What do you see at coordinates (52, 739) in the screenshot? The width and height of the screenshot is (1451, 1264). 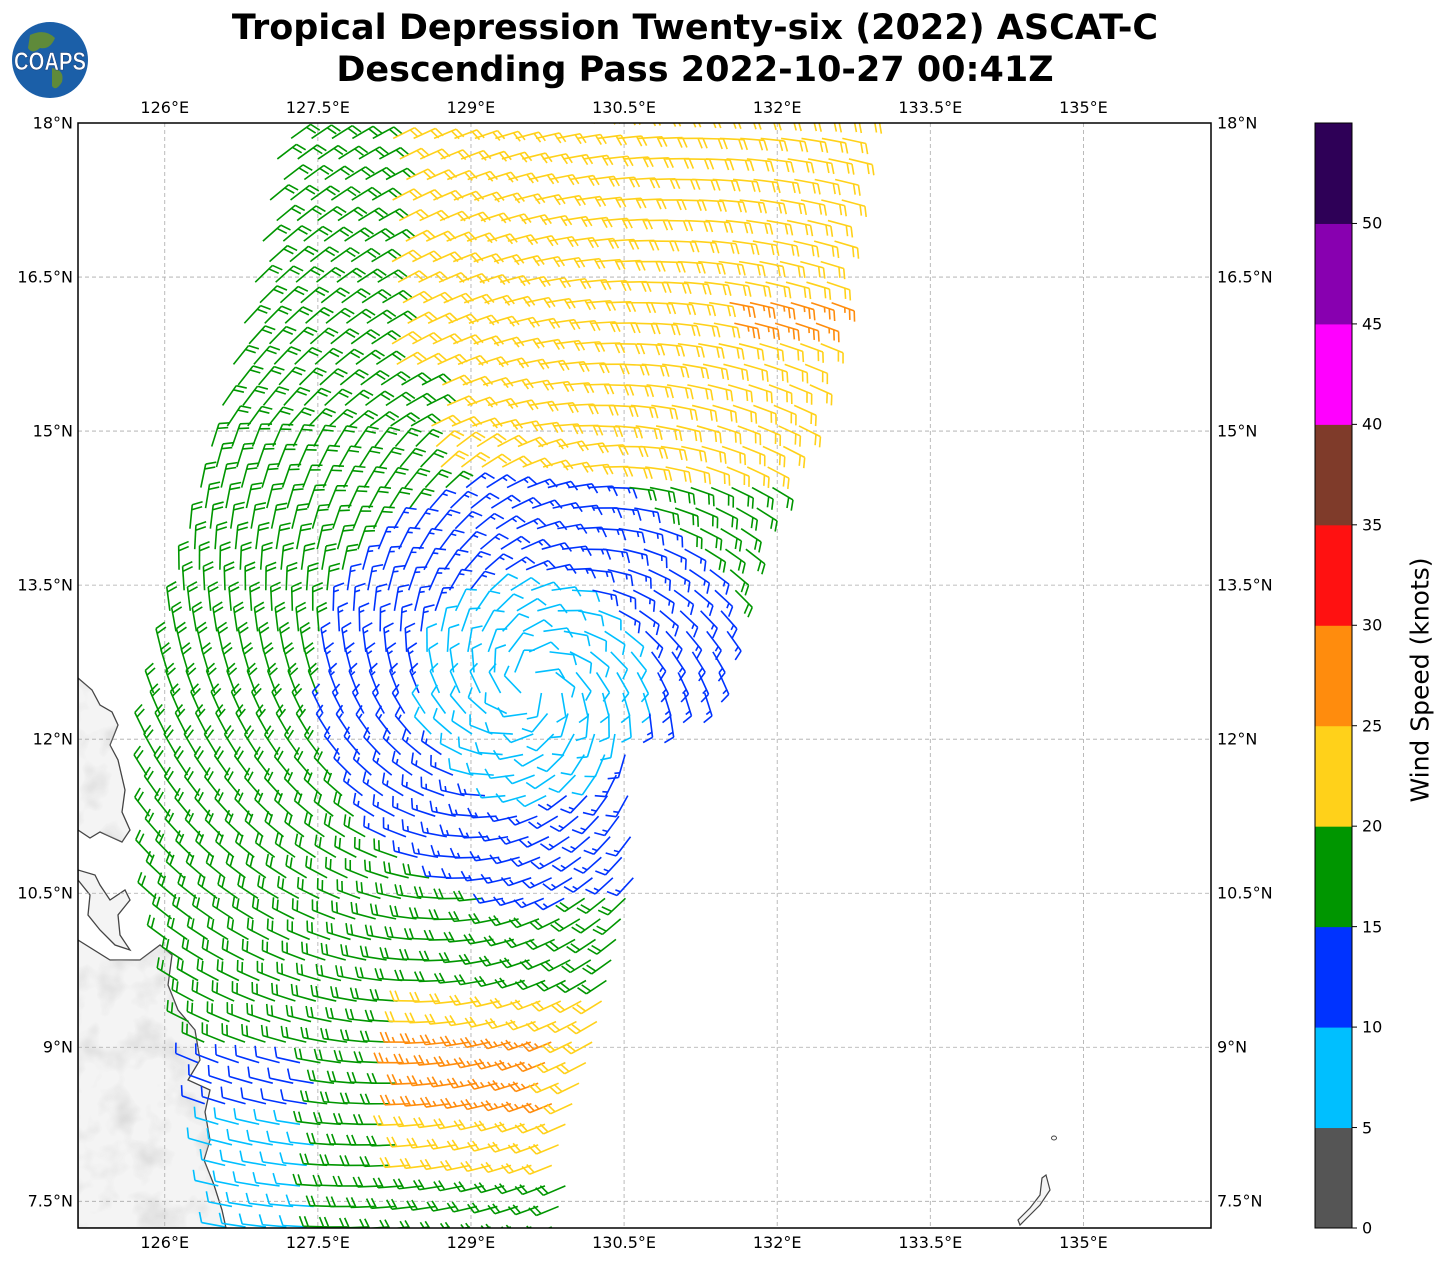 I see `lat-tick-left: 12°N` at bounding box center [52, 739].